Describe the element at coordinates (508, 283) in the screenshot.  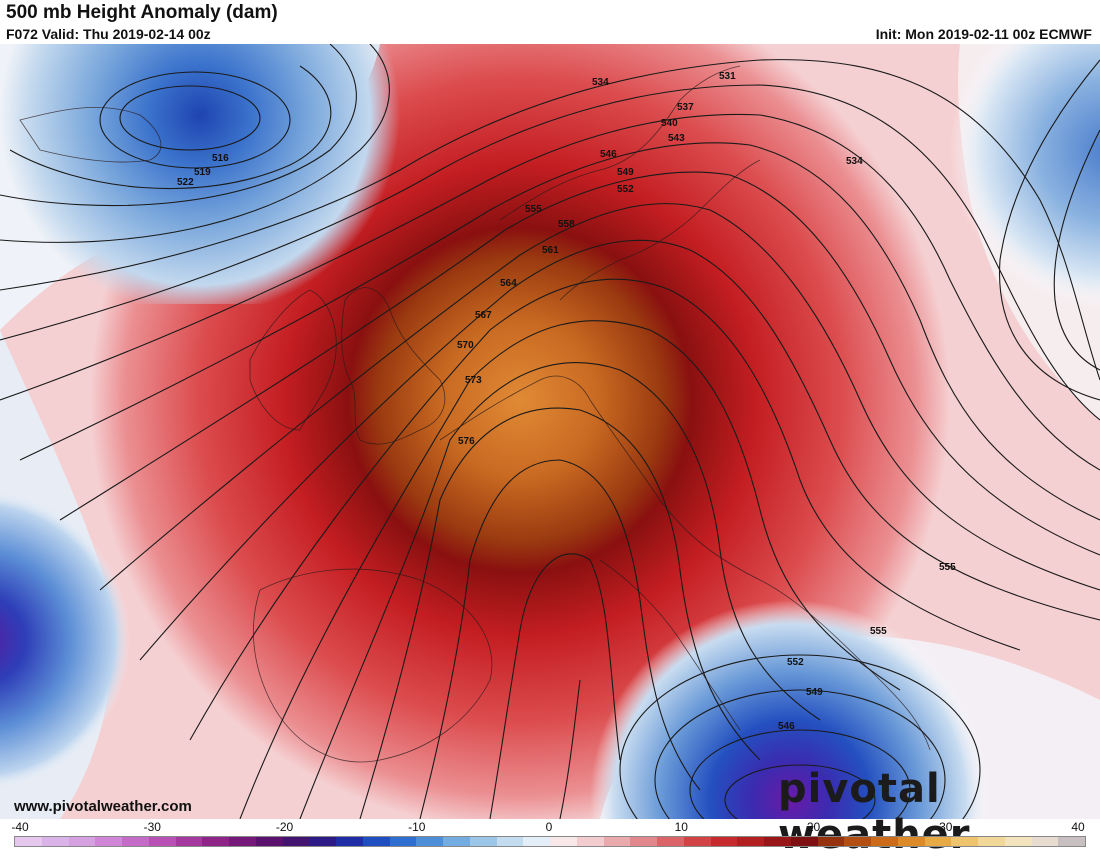
I see `contour-label: 564` at that location.